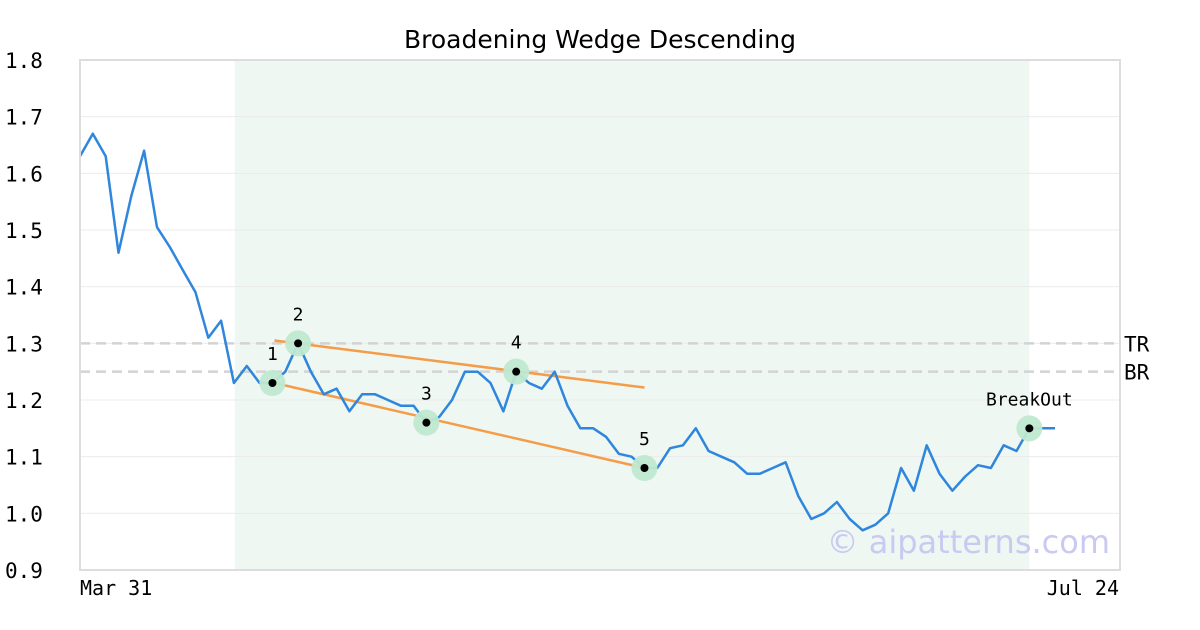 This screenshot has height=630, width=1200. Describe the element at coordinates (1029, 399) in the screenshot. I see `pivot-label: BreakOut` at that location.